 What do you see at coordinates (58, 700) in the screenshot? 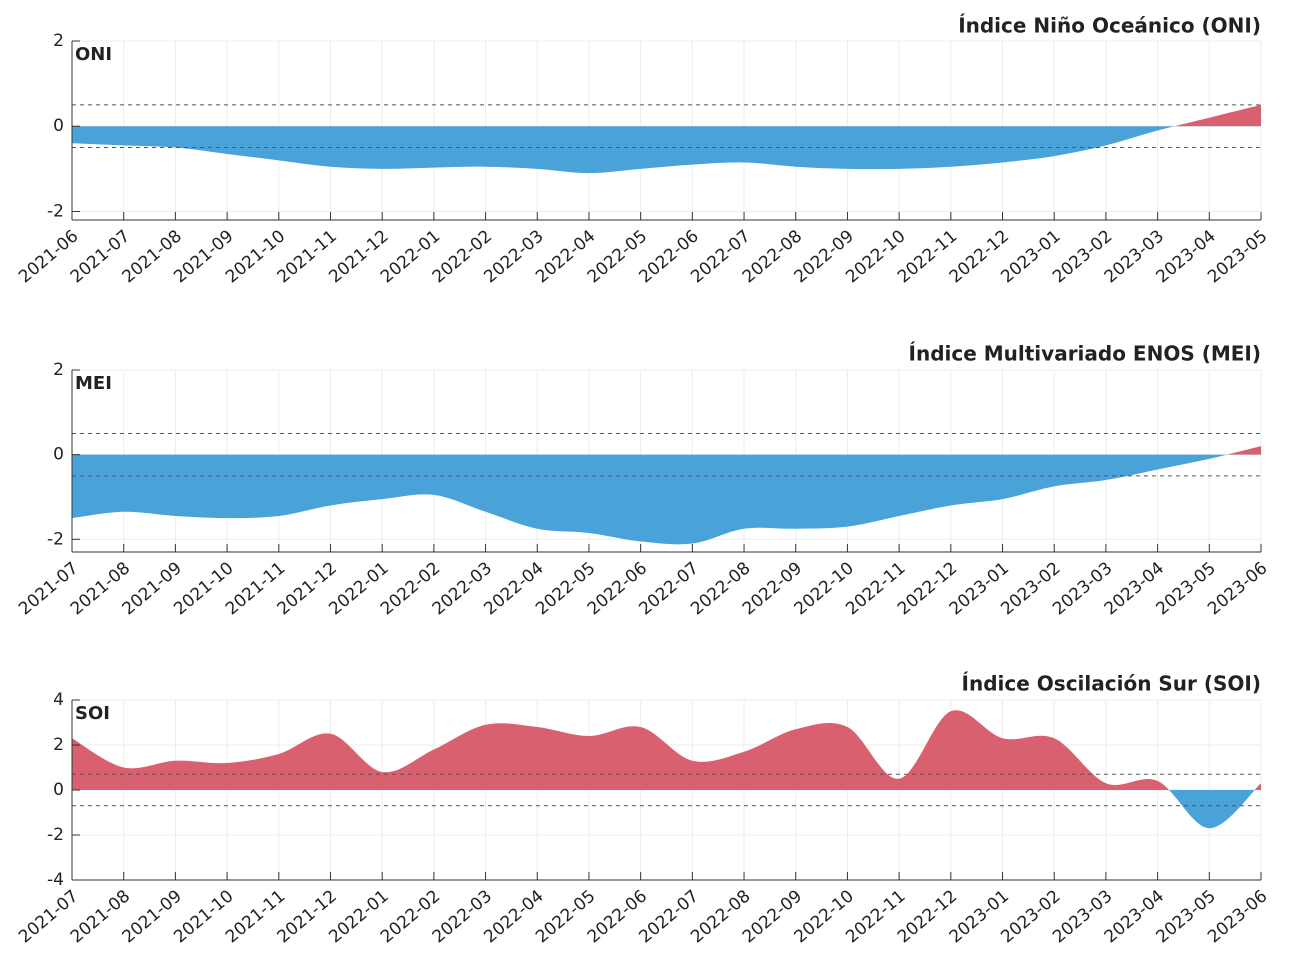
I see `y-tick-label: 4` at bounding box center [58, 700].